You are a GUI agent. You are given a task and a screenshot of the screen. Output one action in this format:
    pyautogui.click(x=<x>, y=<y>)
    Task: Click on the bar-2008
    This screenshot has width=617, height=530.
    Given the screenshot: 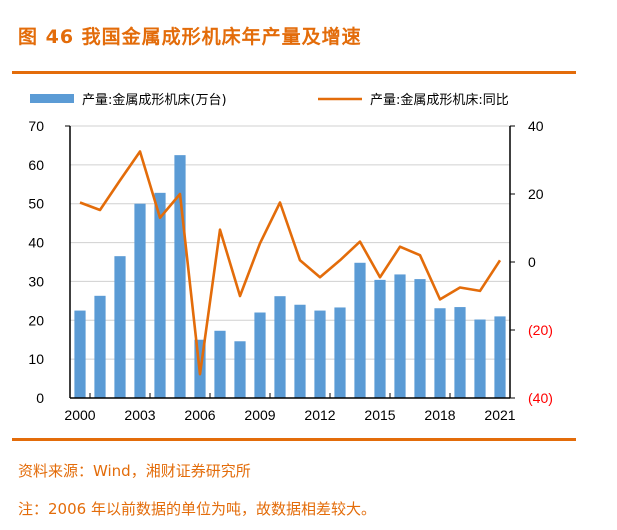 What is the action you would take?
    pyautogui.click(x=240, y=369)
    